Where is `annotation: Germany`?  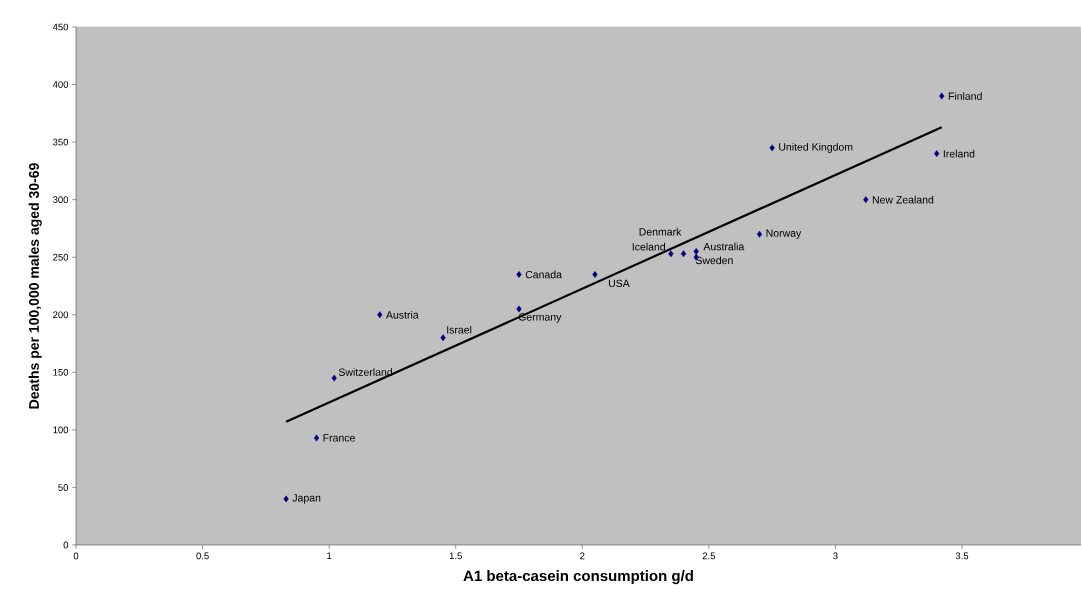 annotation: Germany is located at coordinates (540, 318).